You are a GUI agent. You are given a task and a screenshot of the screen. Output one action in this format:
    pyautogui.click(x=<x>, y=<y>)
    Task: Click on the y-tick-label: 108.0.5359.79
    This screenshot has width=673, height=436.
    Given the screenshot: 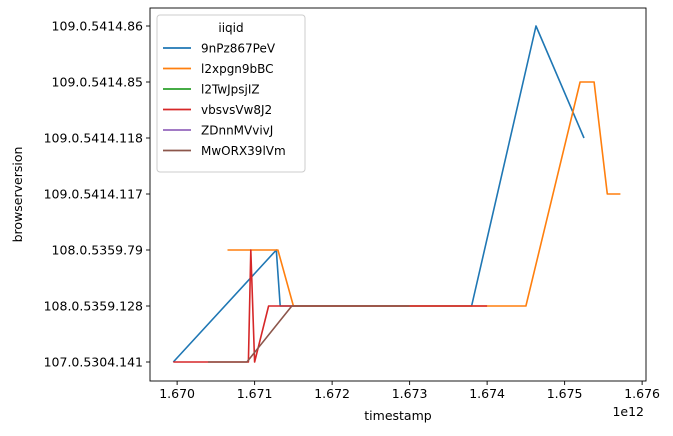 What is the action you would take?
    pyautogui.click(x=97, y=250)
    